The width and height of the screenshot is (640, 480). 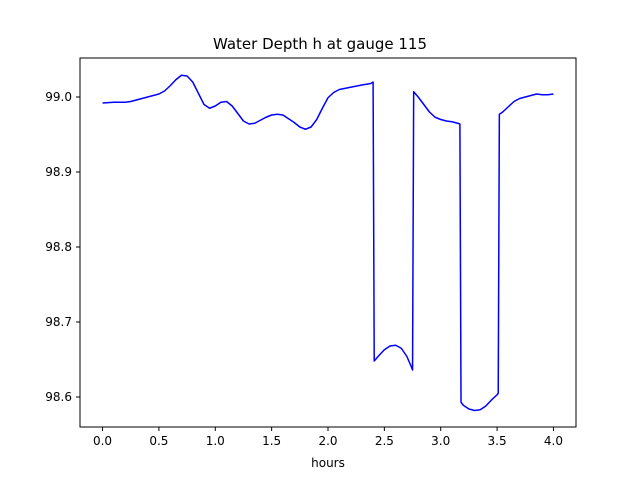 I want to click on y-tick-label: 98.6, so click(x=58, y=397).